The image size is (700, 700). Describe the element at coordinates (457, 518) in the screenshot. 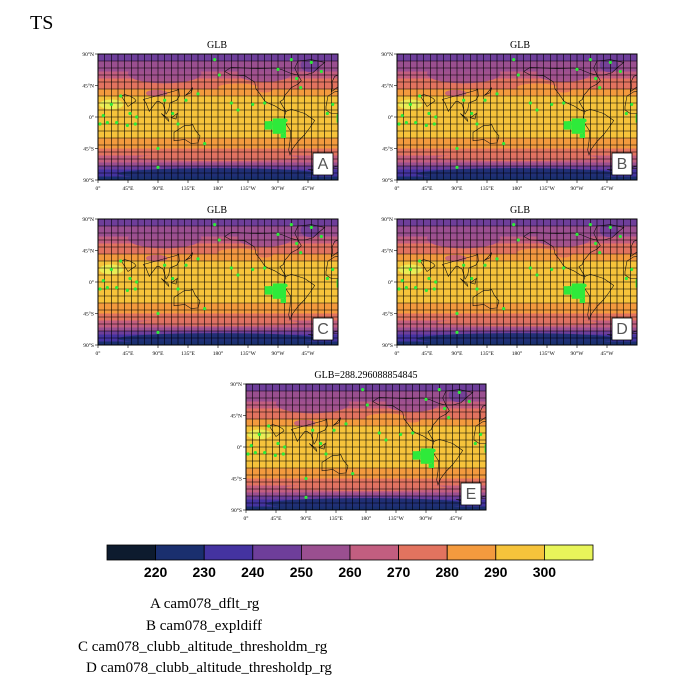

I see `lon-tick-label: 45°W` at that location.